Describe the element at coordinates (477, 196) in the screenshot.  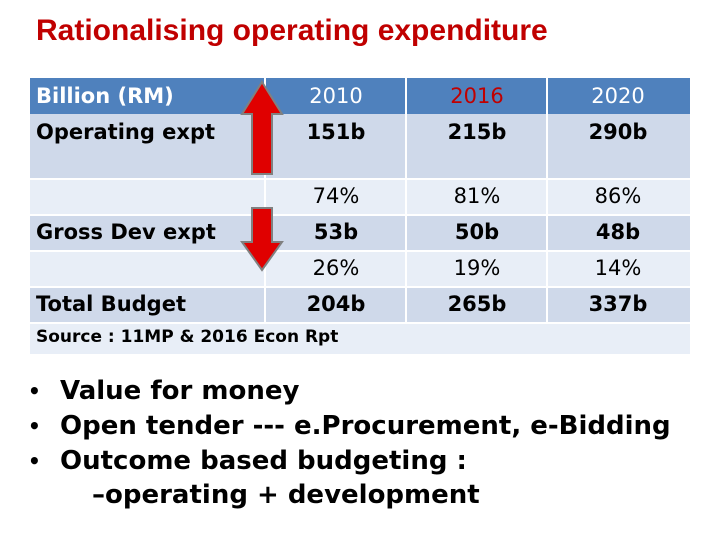
I see `operating-pct-2016: 81%` at that location.